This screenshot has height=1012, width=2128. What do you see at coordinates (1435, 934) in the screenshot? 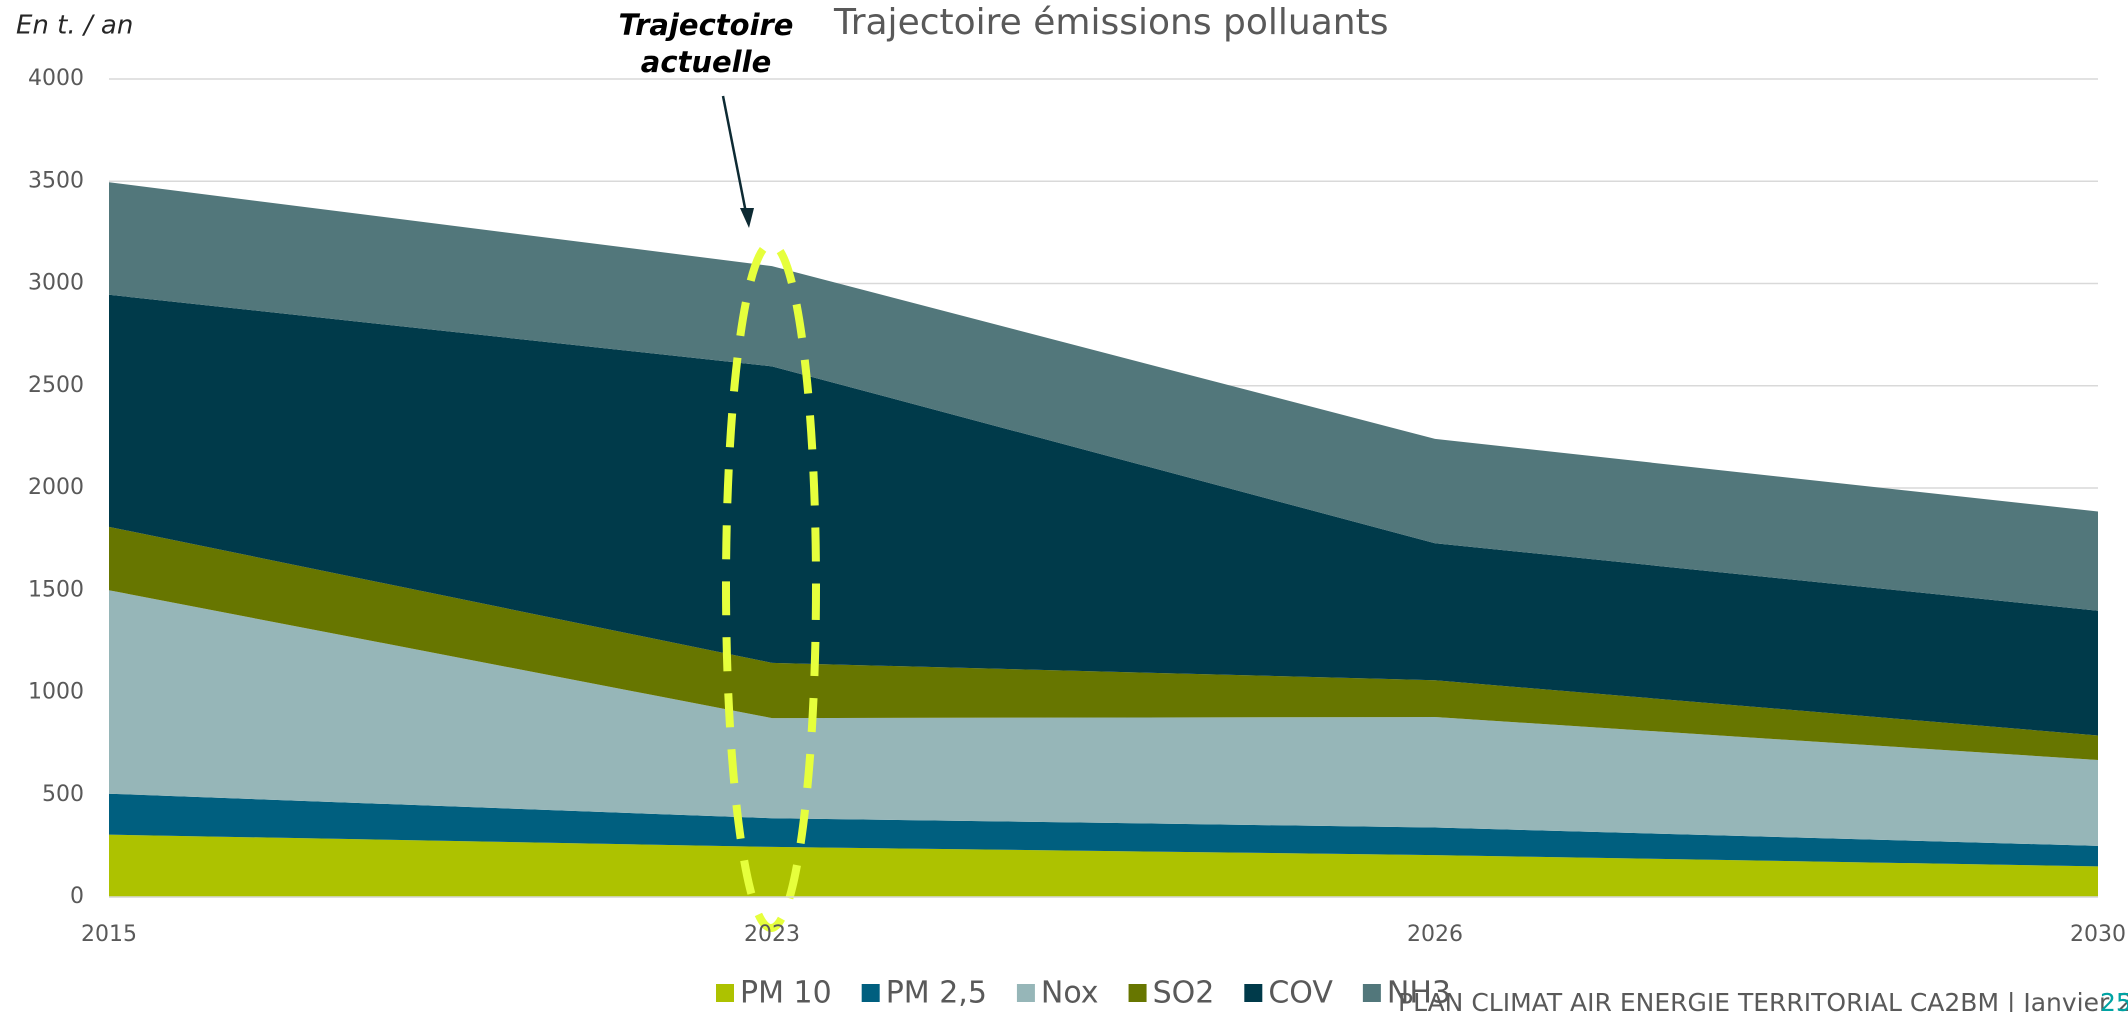
I see `x-tick-label: 2026` at bounding box center [1435, 934].